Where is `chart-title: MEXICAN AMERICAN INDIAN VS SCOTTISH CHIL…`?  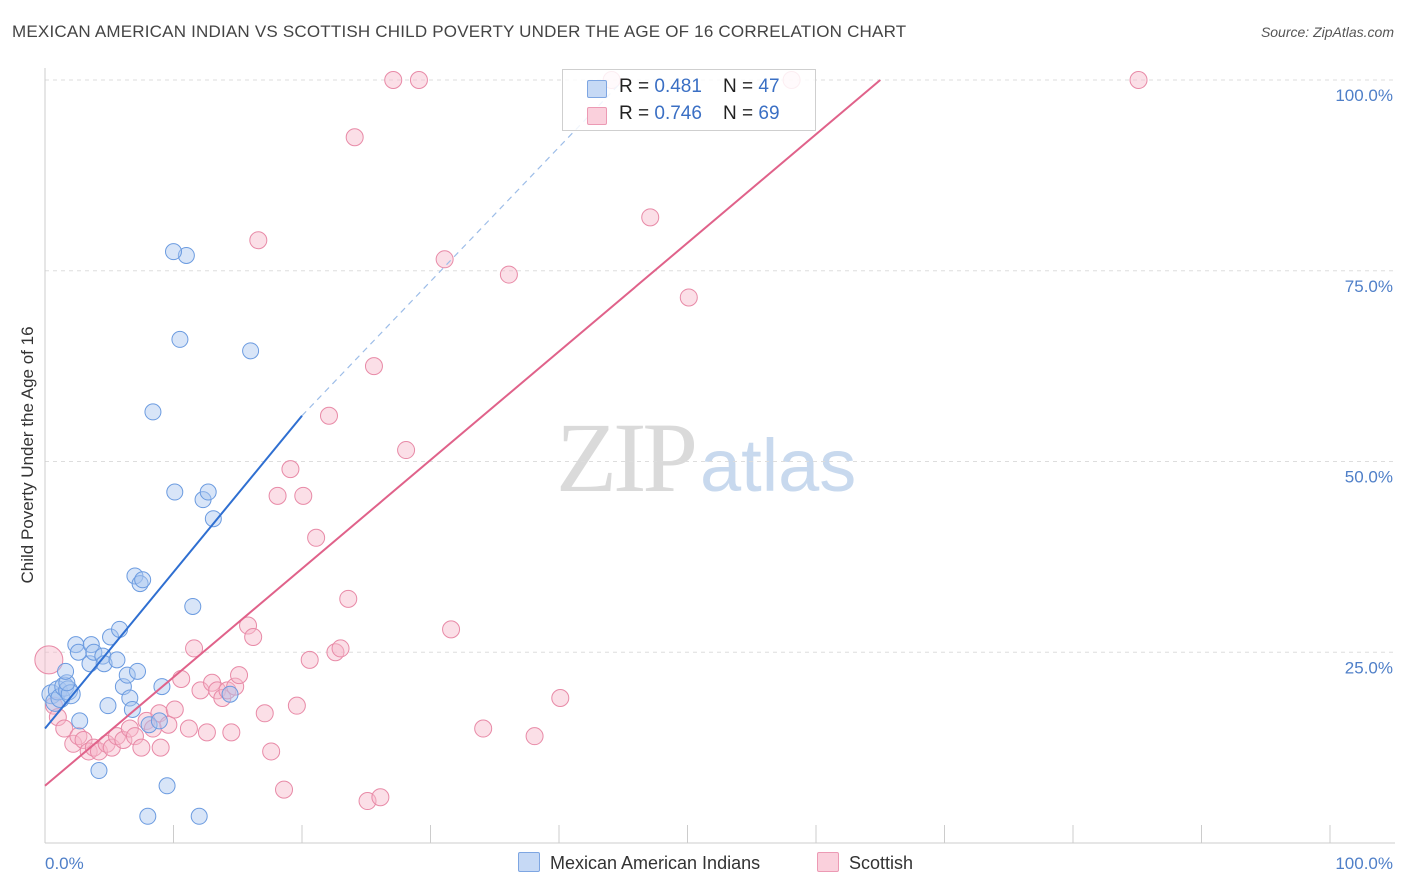 chart-title: MEXICAN AMERICAN INDIAN VS SCOTTISH CHIL… is located at coordinates (459, 31).